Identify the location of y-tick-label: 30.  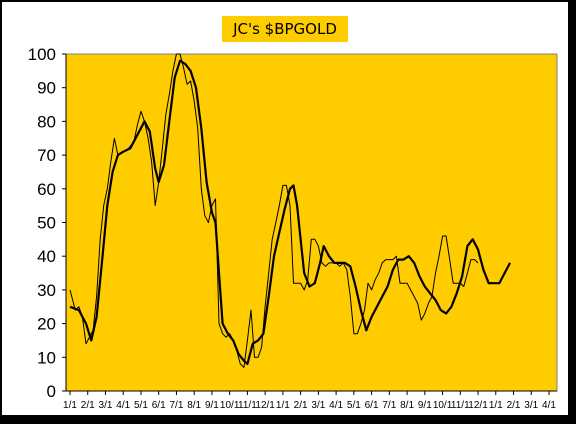
(46, 290).